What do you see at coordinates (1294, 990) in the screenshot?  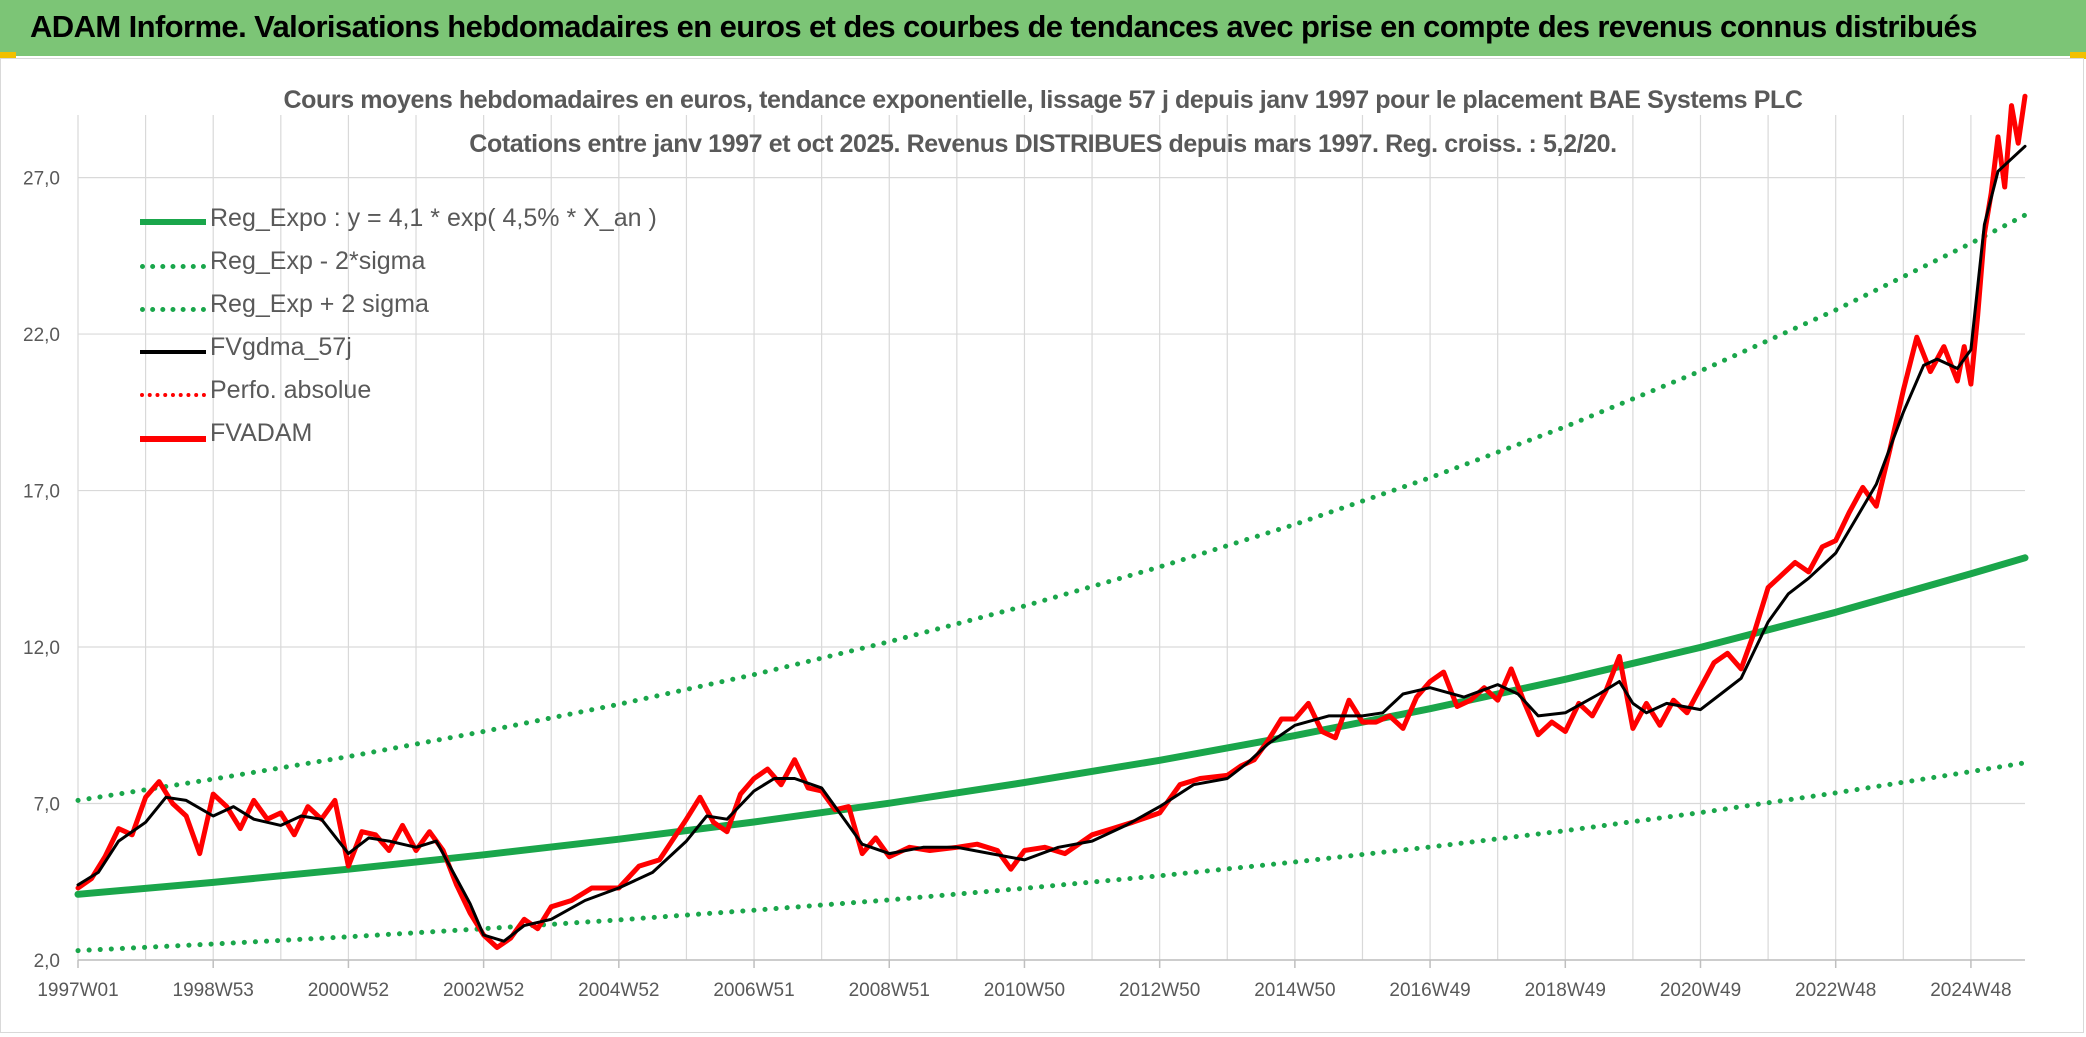 I see `x-tick-label: 2014W50` at bounding box center [1294, 990].